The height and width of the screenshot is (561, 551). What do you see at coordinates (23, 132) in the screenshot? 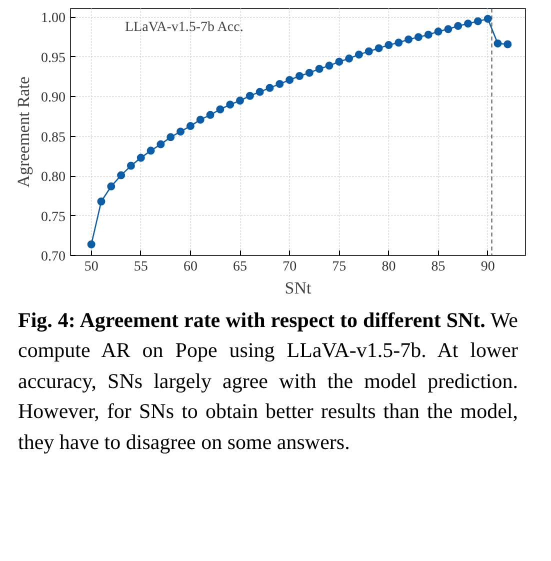
I see `y-axis-title: Agreement Rate` at bounding box center [23, 132].